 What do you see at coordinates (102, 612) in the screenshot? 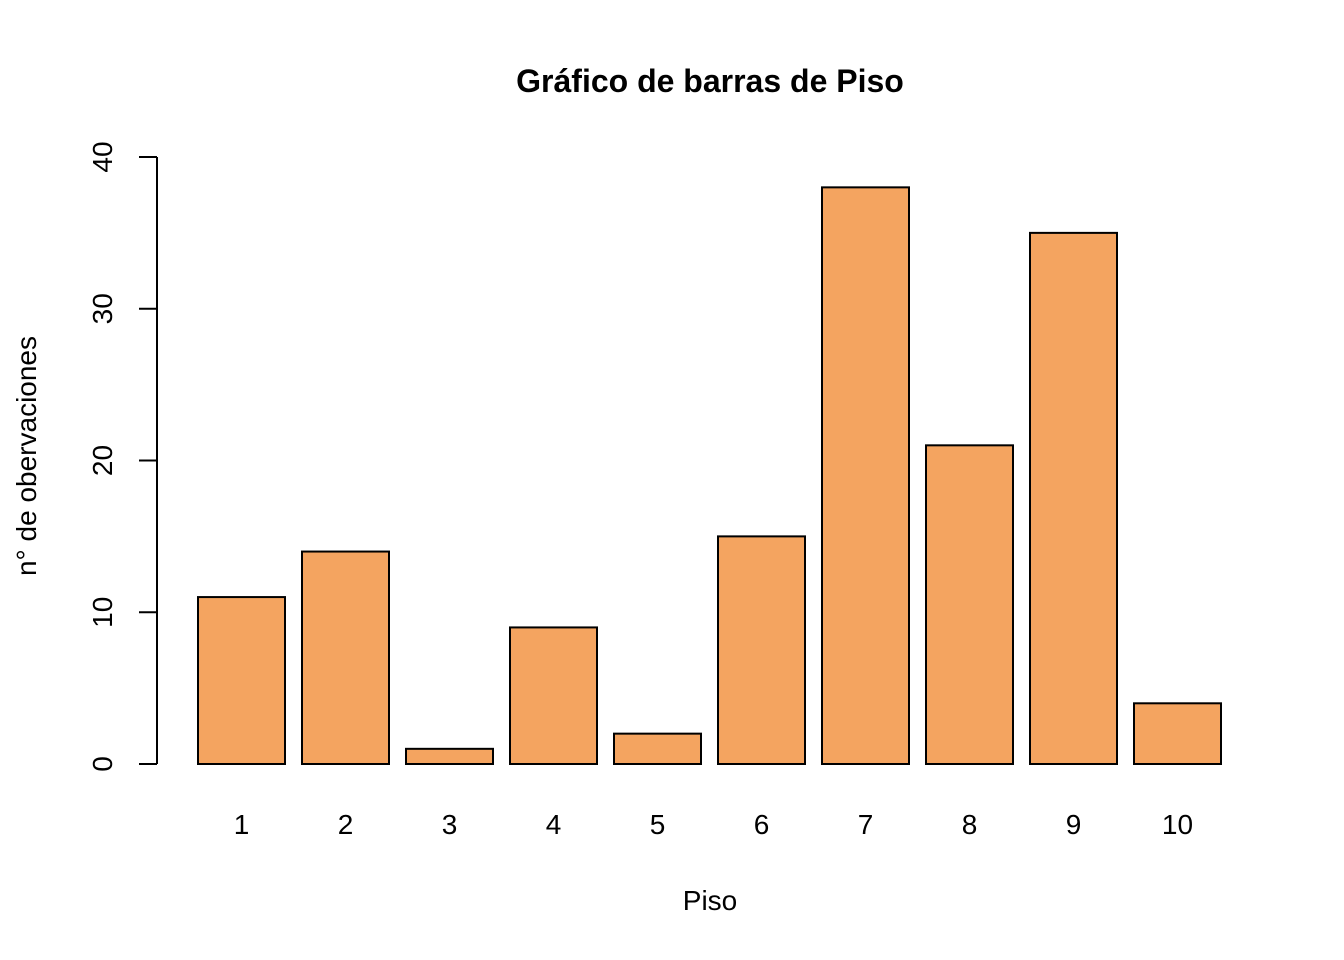
I see `y-tick-label-10: 10` at bounding box center [102, 612].